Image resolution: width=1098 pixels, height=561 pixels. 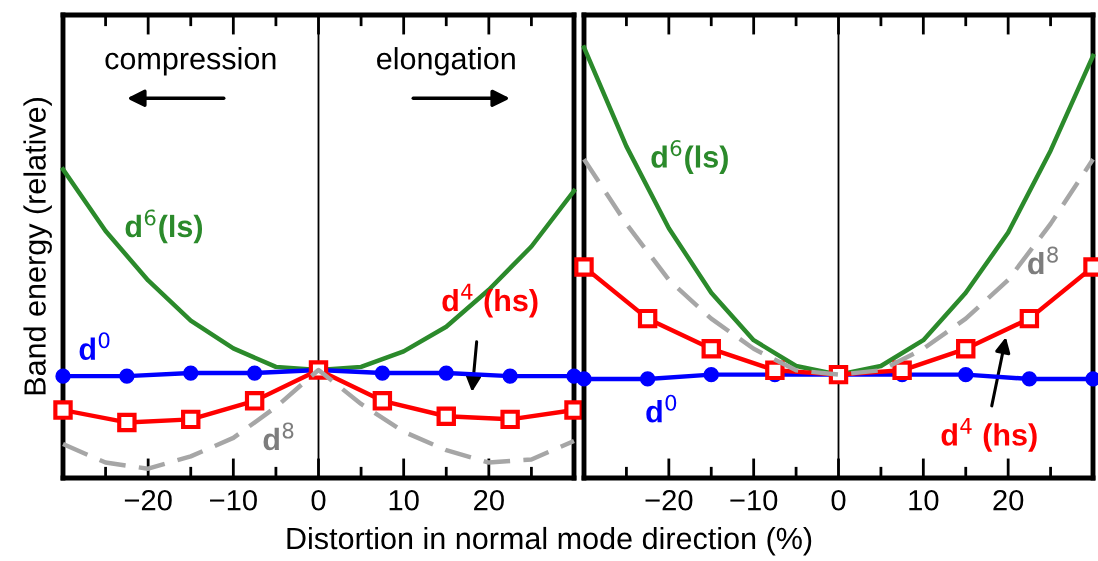 I want to click on text: elongation, so click(x=446, y=61).